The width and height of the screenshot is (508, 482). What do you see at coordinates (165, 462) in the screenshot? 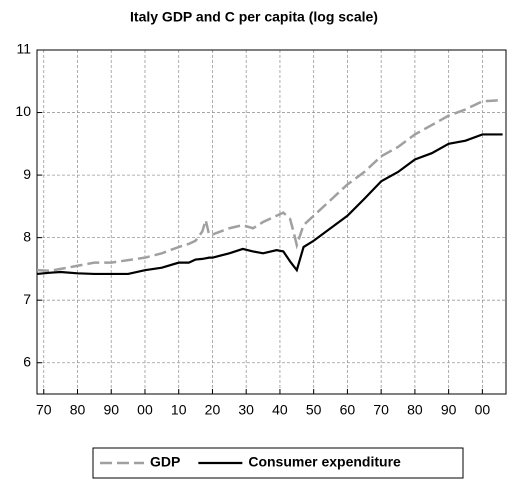
I see `legend-label: GDP` at bounding box center [165, 462].